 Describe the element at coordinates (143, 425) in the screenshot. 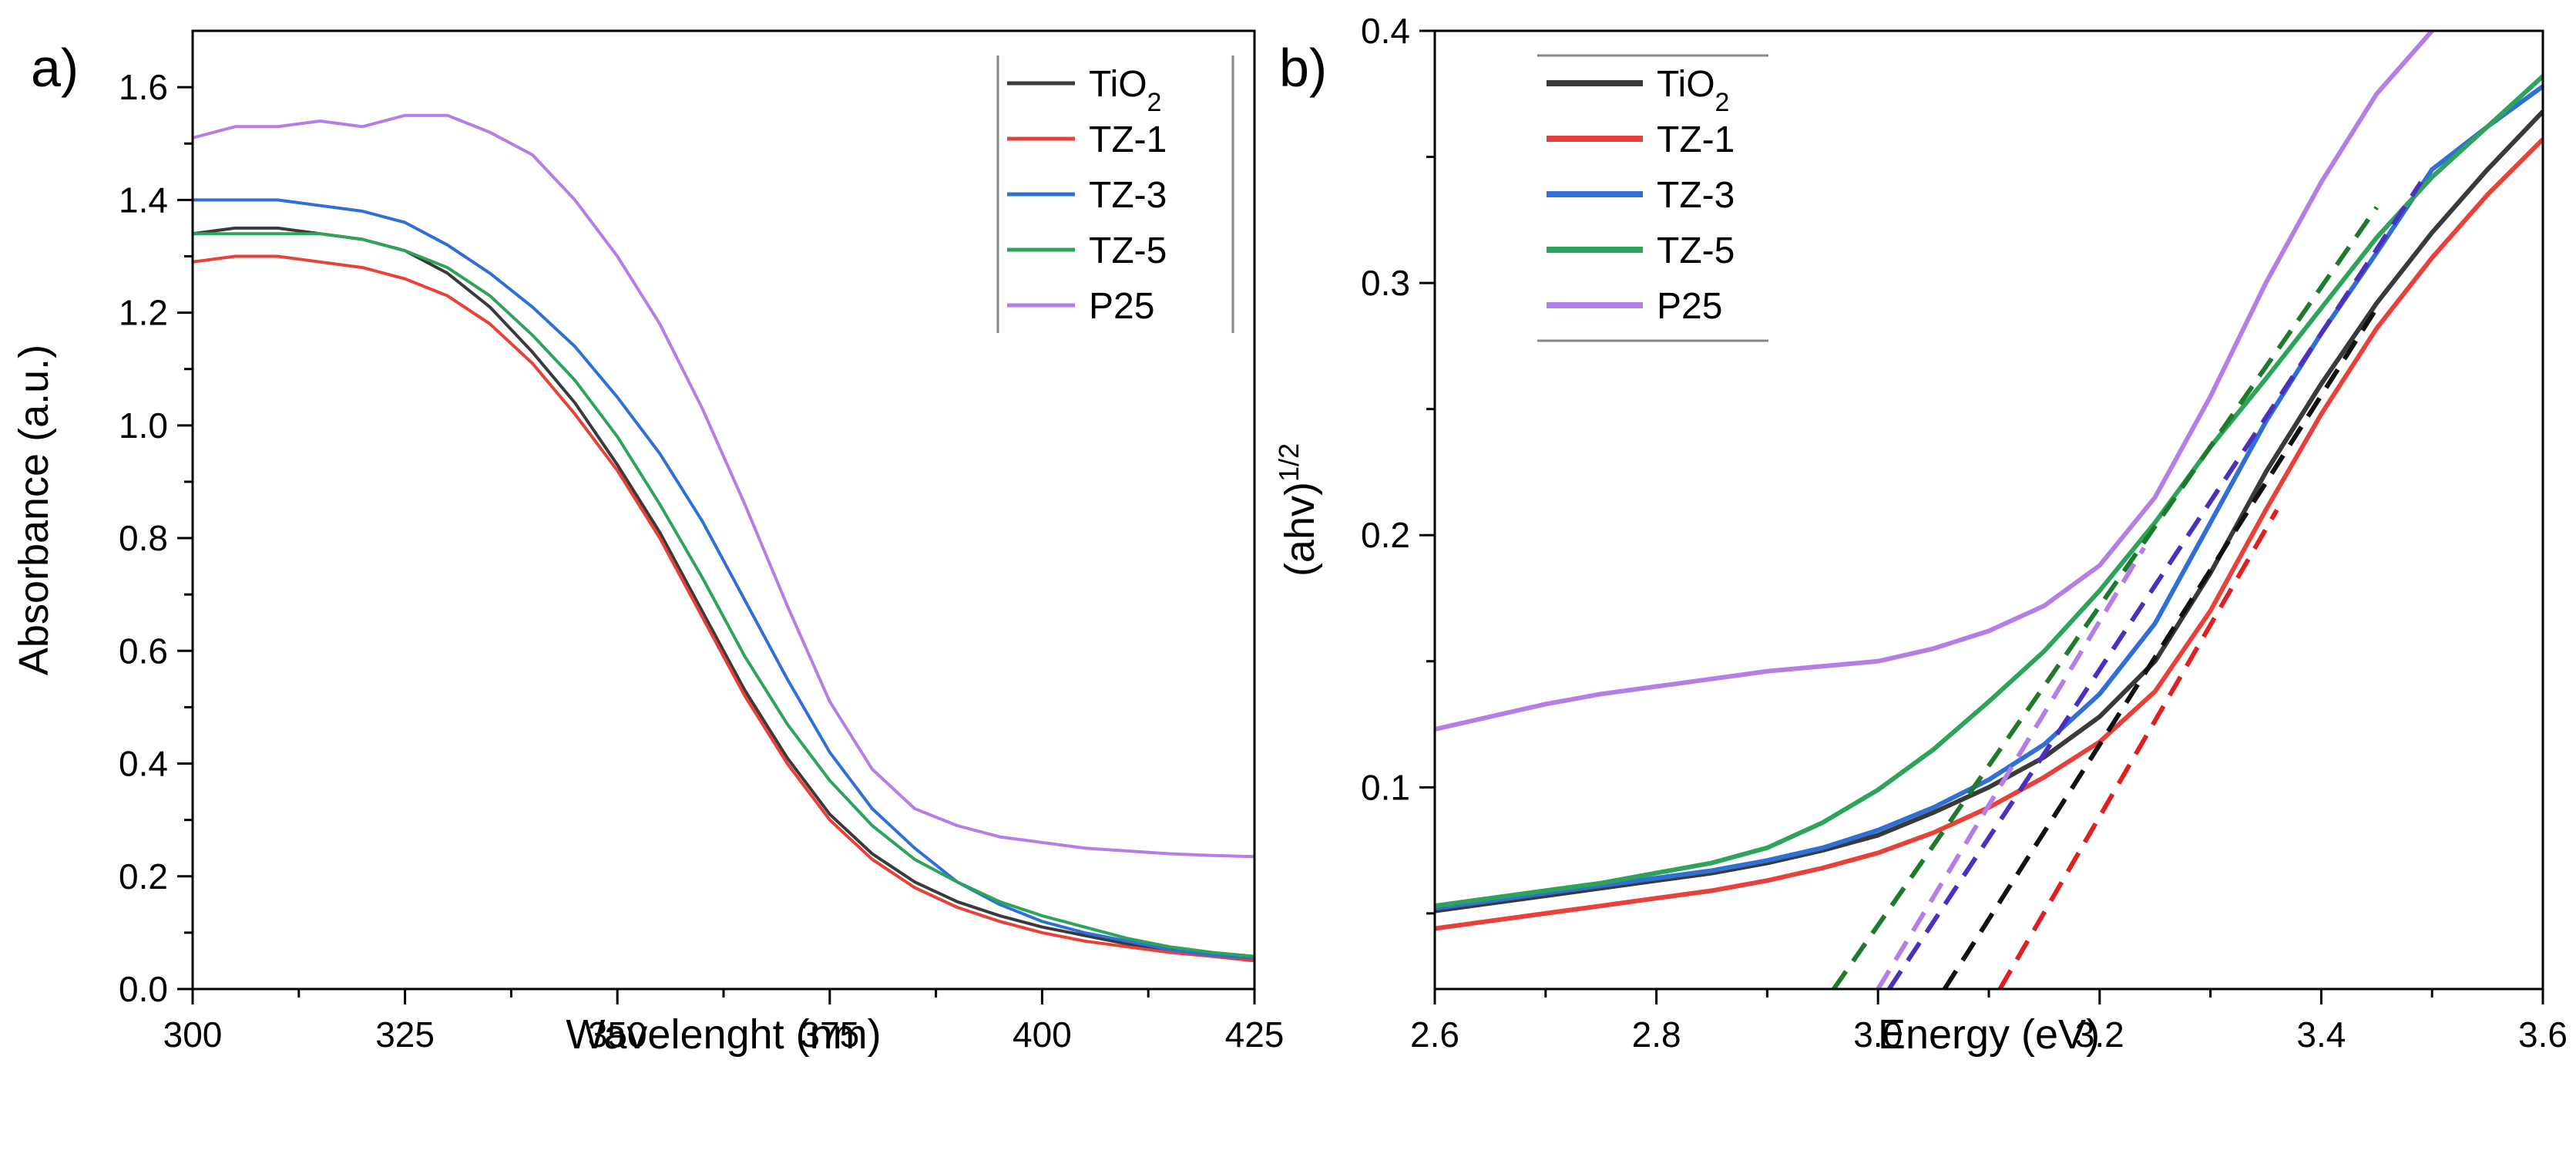

I see `y-tick-label: 1.0` at that location.